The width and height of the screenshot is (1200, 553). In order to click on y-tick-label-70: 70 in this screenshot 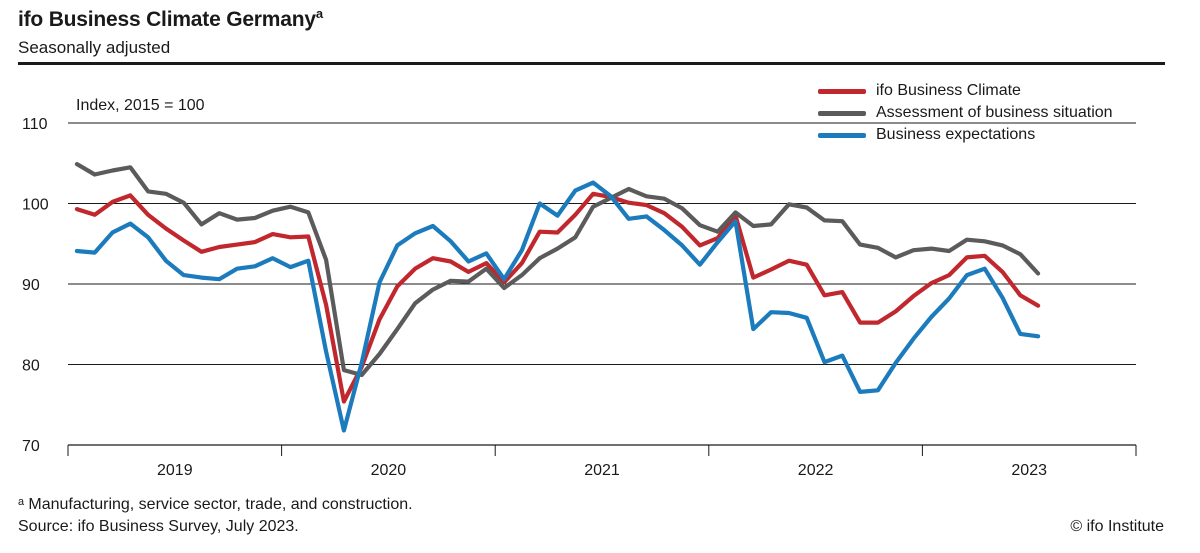, I will do `click(31, 446)`.